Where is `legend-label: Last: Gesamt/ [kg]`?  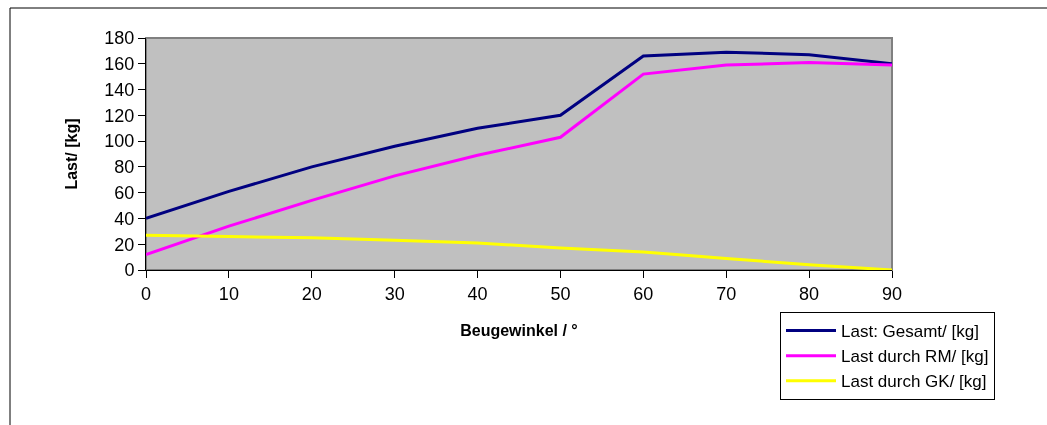 legend-label: Last: Gesamt/ [kg] is located at coordinates (910, 332).